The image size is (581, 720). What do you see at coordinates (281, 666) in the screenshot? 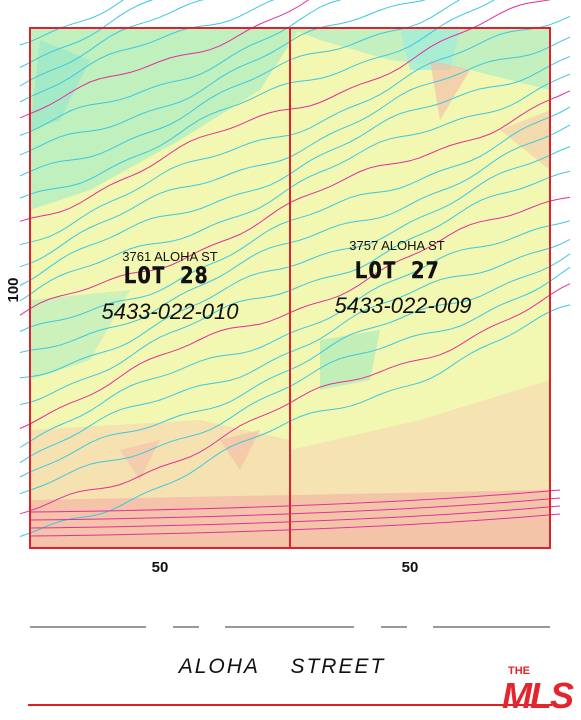
I see `street-name: ALOHA STREET` at bounding box center [281, 666].